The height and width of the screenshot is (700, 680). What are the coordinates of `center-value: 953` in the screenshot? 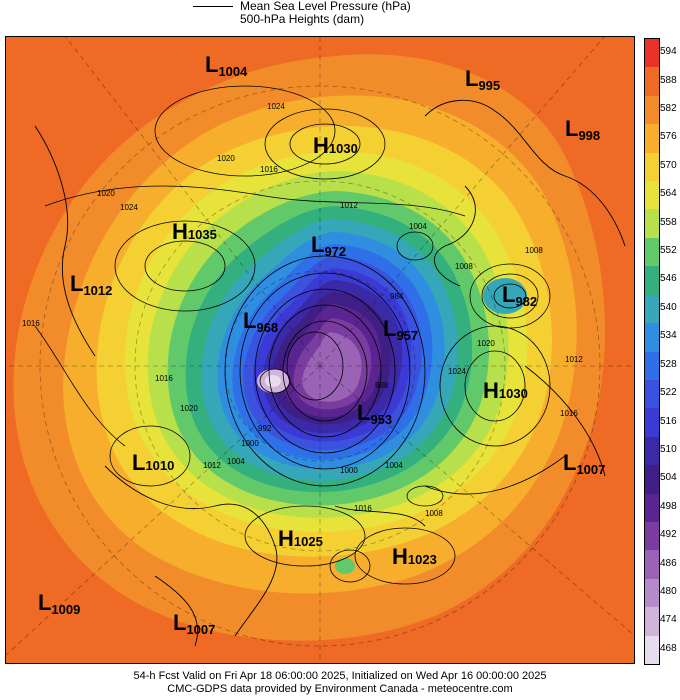 It's located at (381, 419).